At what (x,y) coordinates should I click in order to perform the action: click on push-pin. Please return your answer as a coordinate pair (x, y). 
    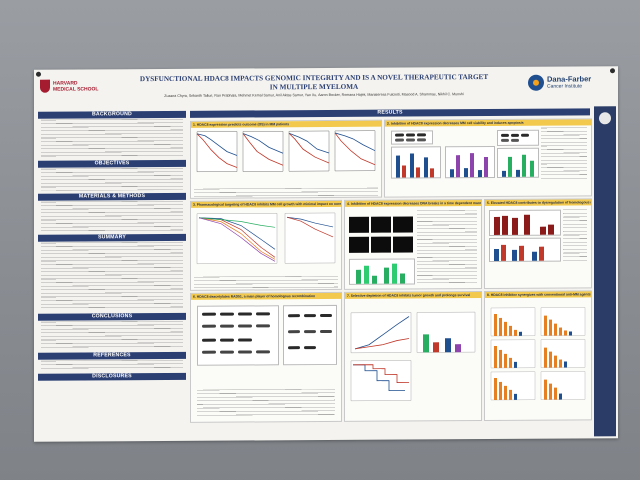
    Looking at the image, I should click on (38, 74).